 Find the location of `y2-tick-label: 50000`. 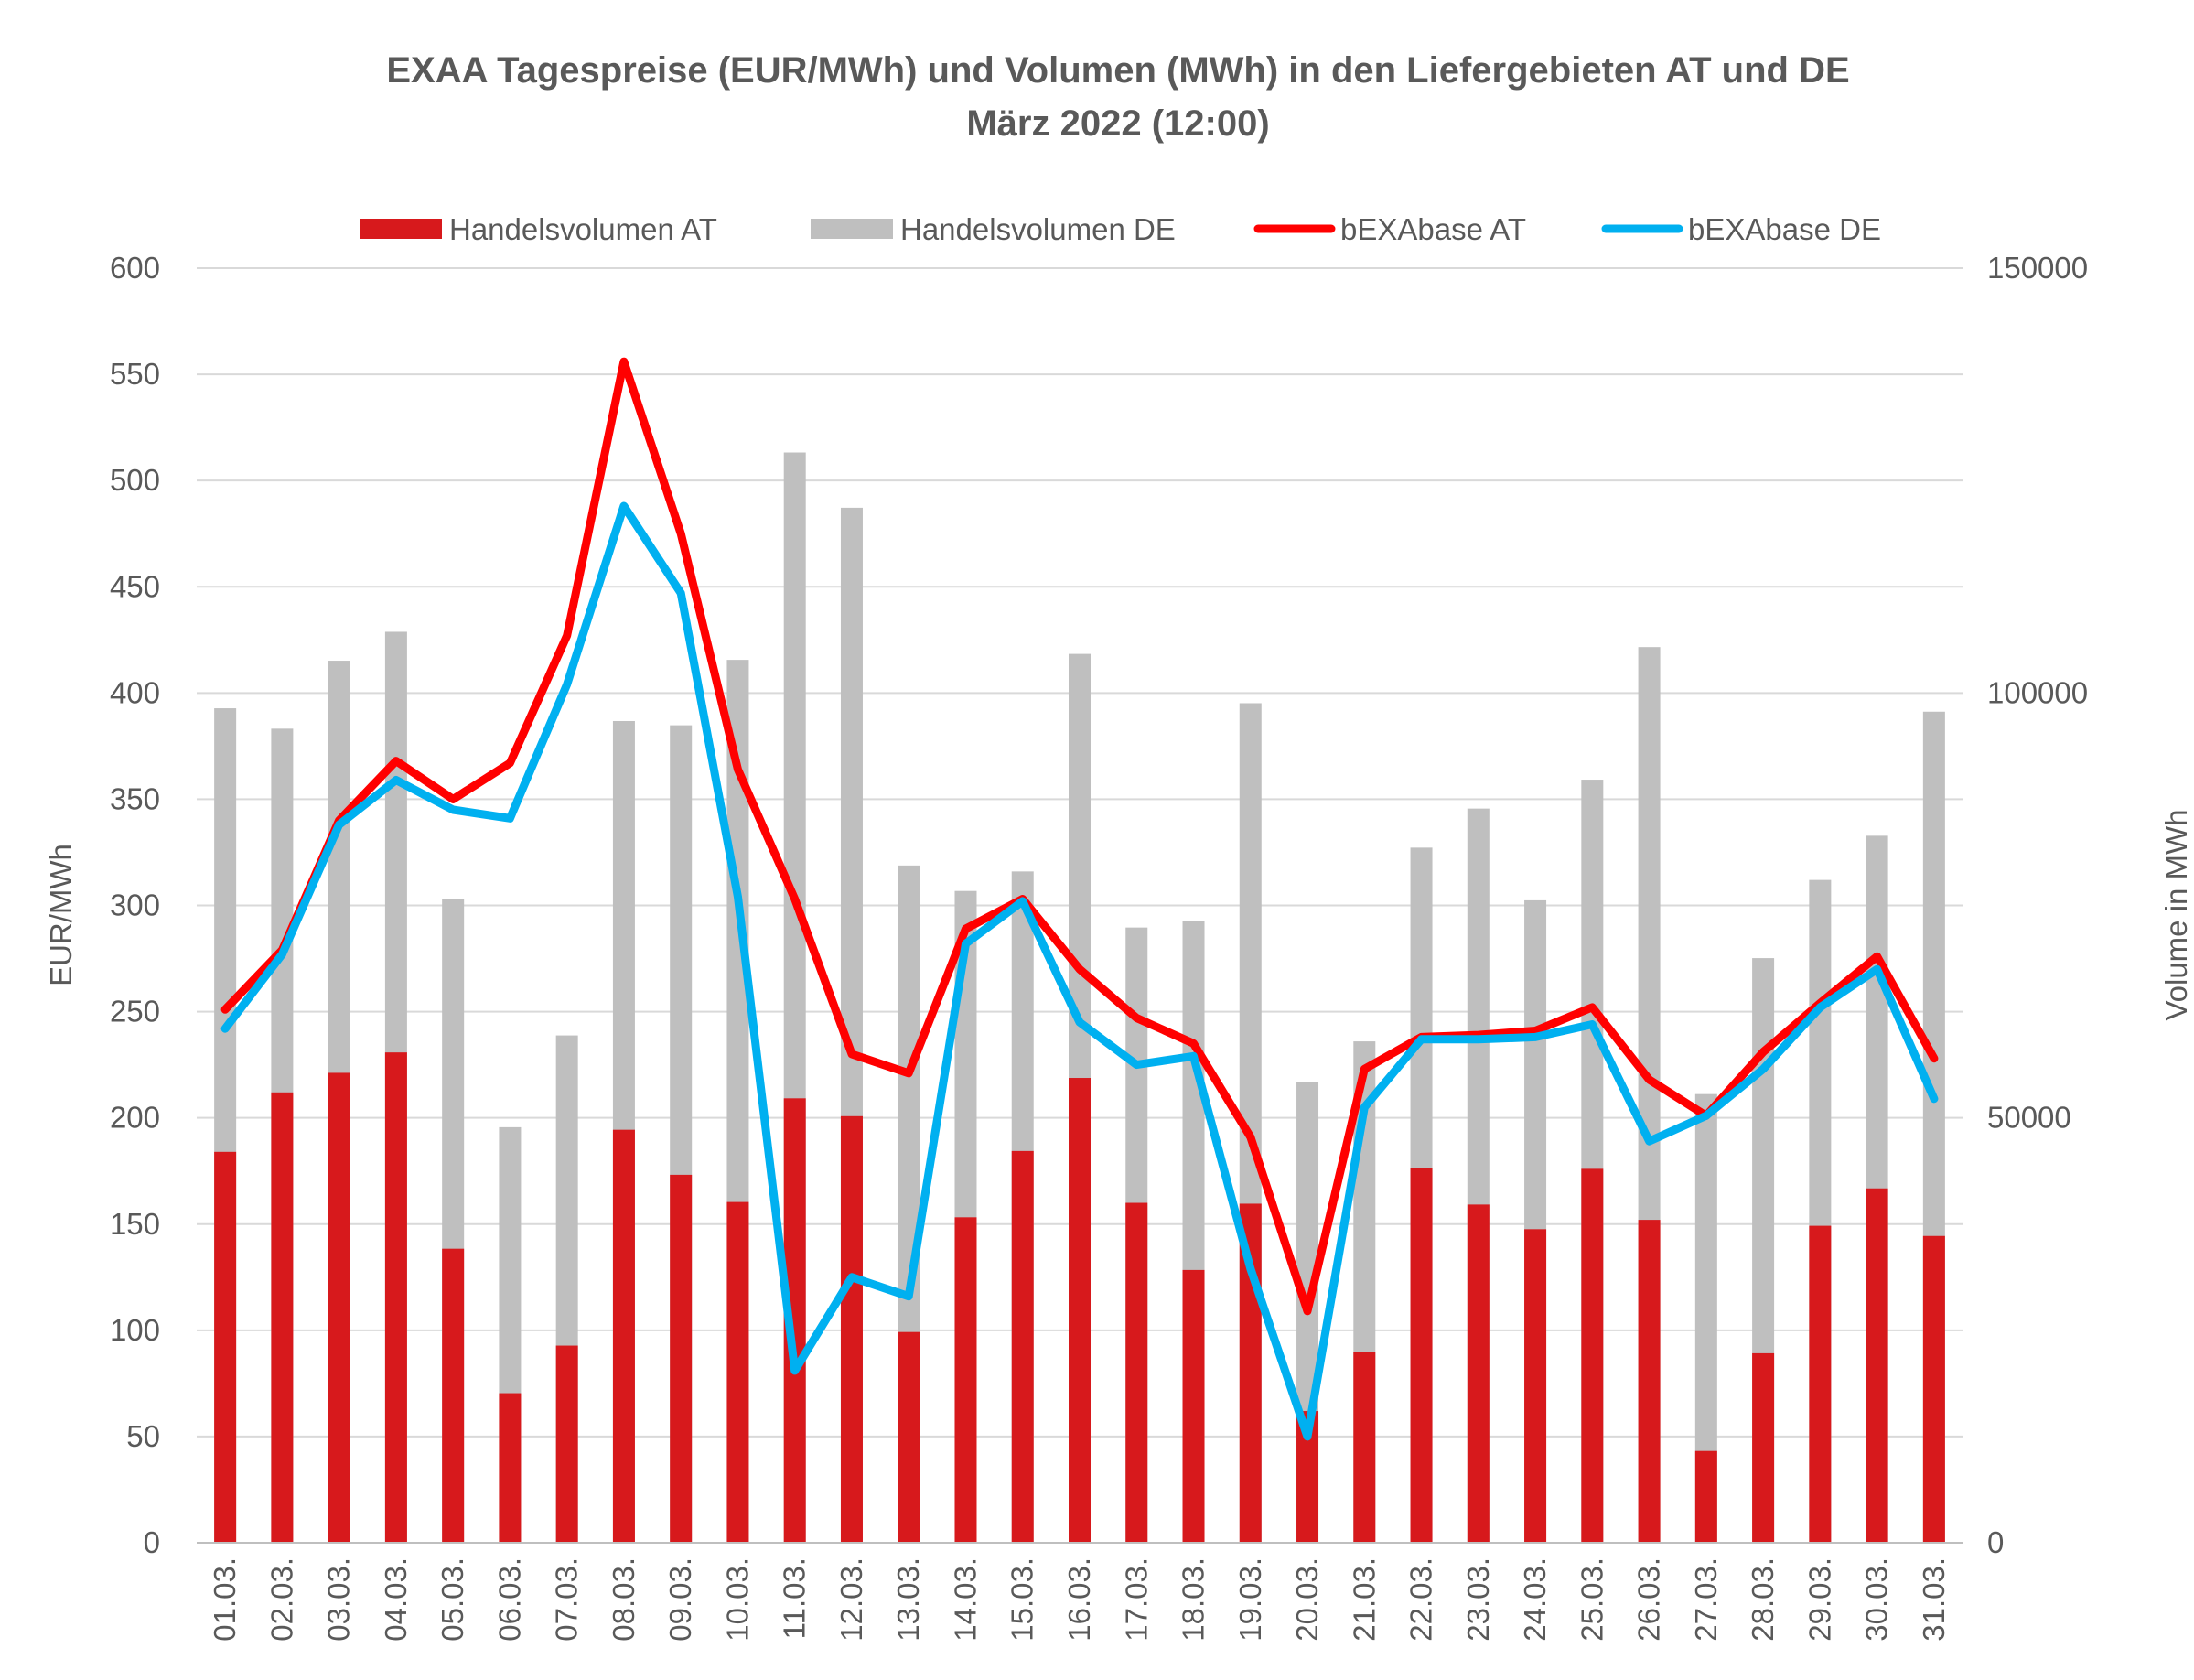

y2-tick-label: 50000 is located at coordinates (2029, 1118).